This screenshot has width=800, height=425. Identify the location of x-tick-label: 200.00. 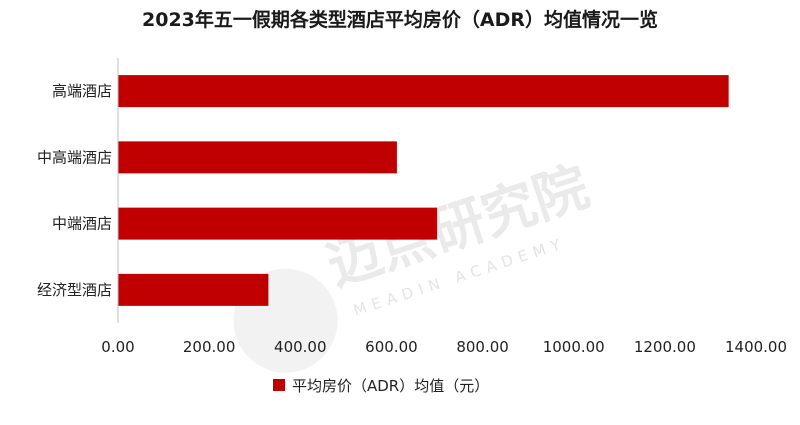
(209, 347).